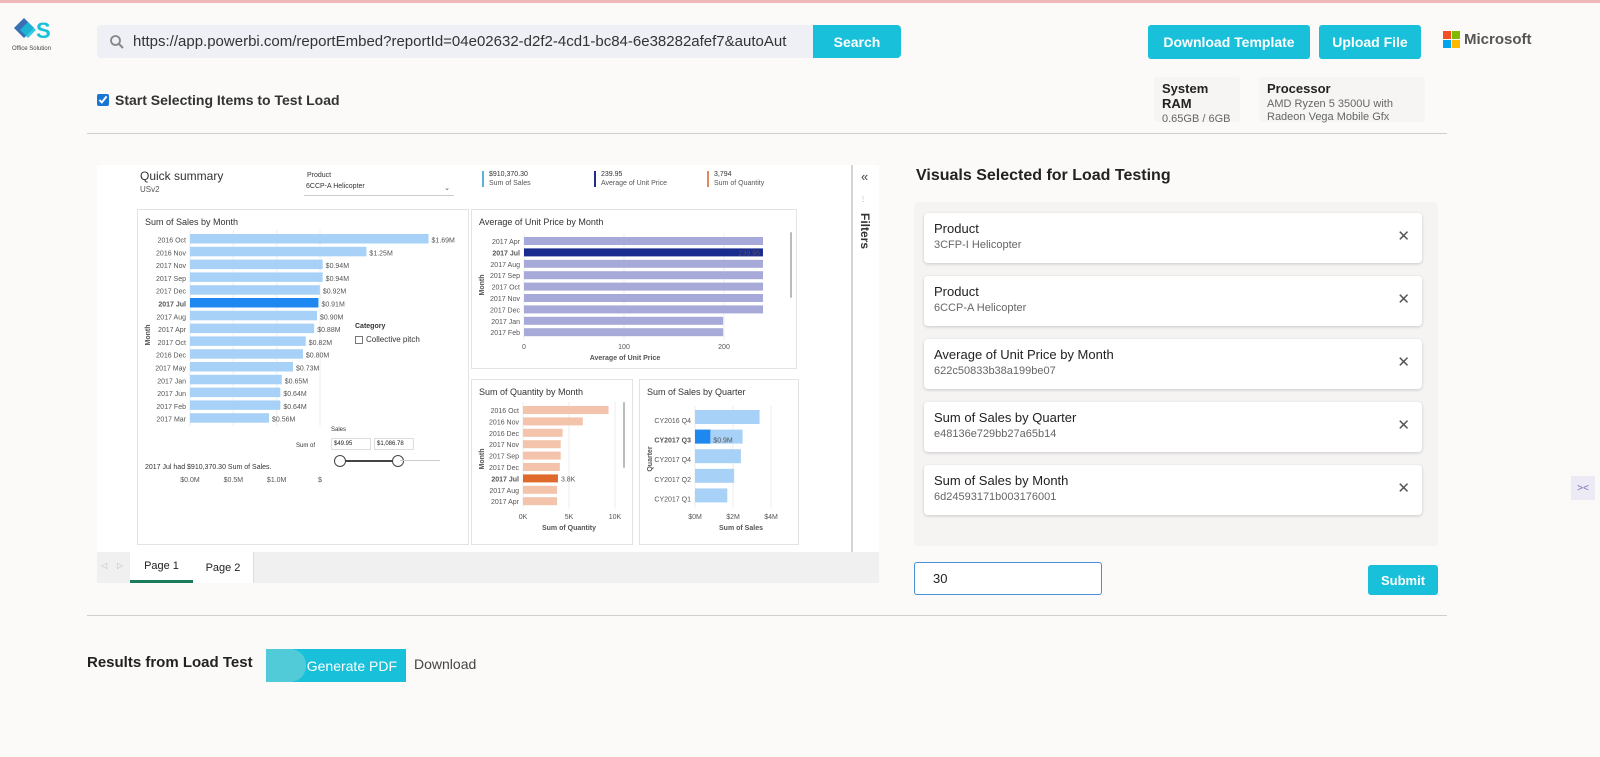 The image size is (1600, 757). Describe the element at coordinates (445, 664) in the screenshot. I see `download-link: Download` at that location.